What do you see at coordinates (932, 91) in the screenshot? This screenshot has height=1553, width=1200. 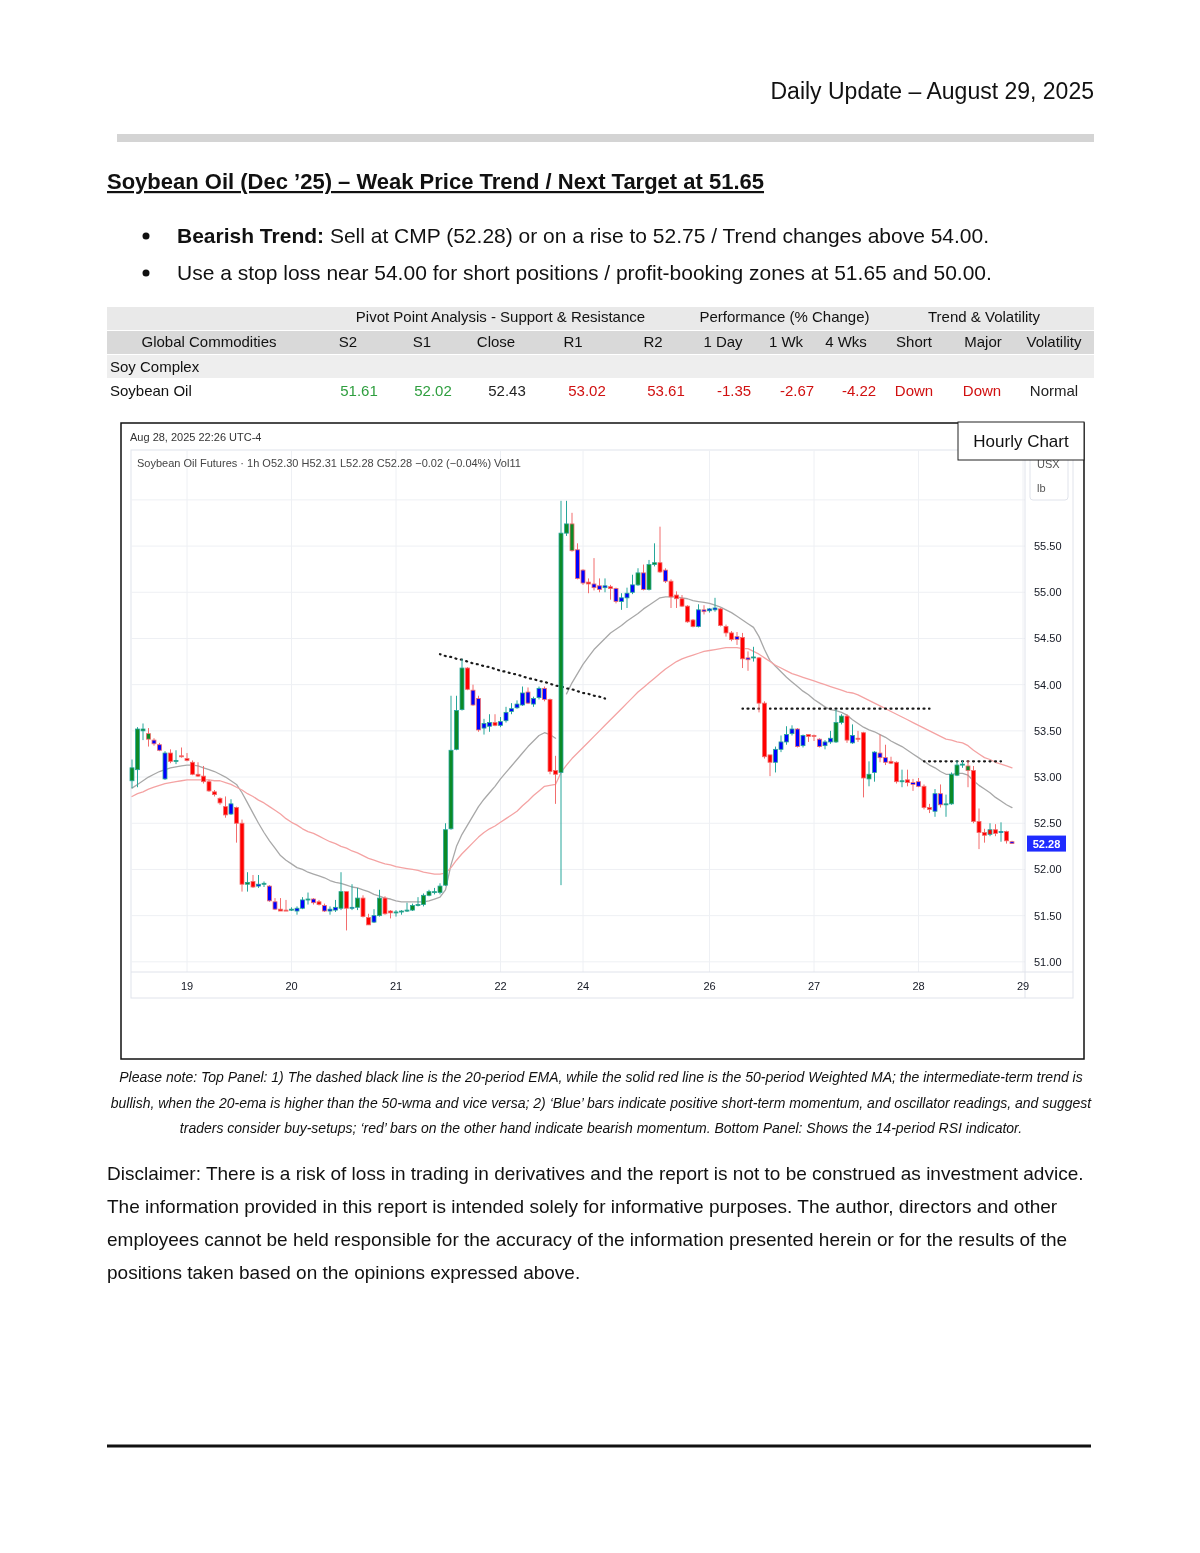 I see `text: Daily Update – August 29, 2025` at bounding box center [932, 91].